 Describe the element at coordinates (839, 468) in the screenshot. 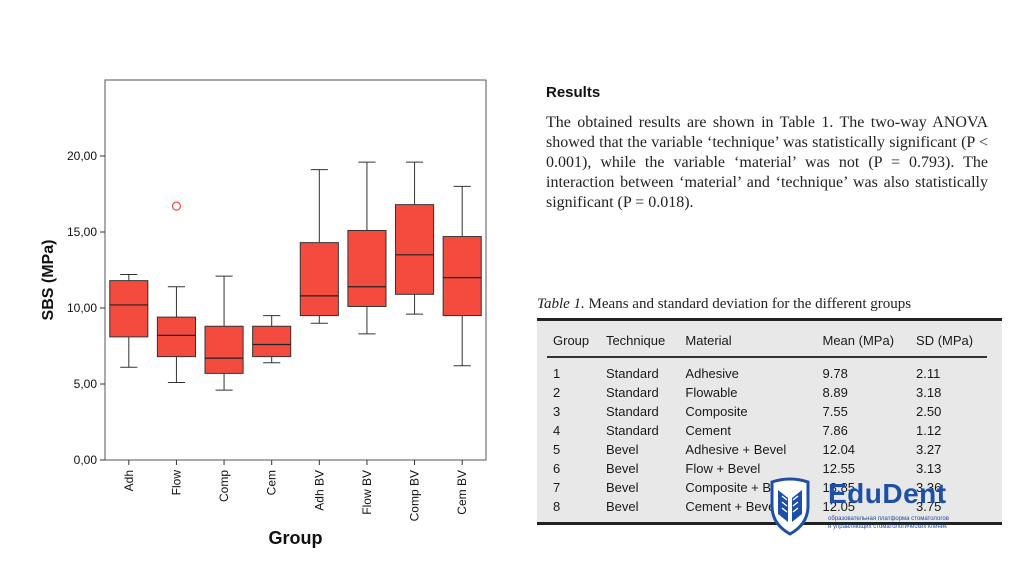

I see `cell-mean: 12.55` at that location.